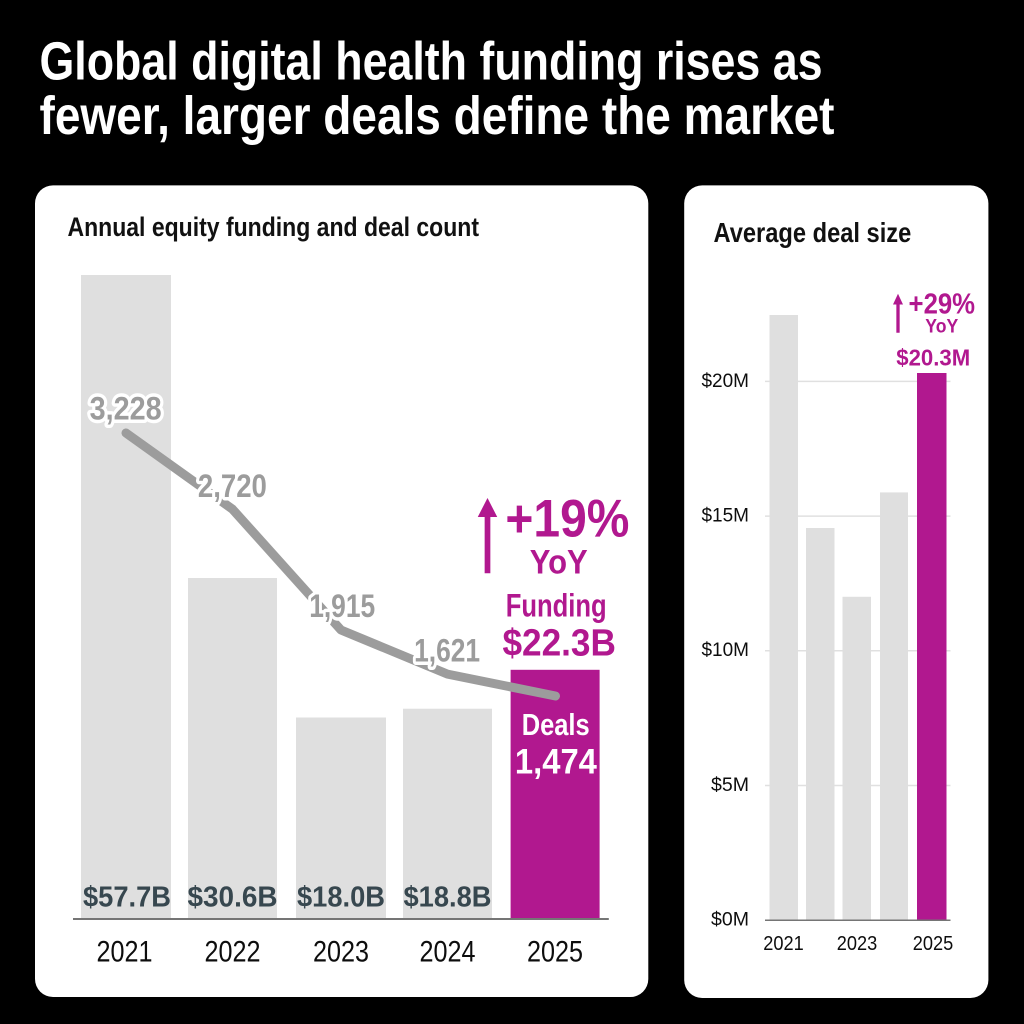 The width and height of the screenshot is (1024, 1024). I want to click on svg-text: $18.0B, so click(341, 898).